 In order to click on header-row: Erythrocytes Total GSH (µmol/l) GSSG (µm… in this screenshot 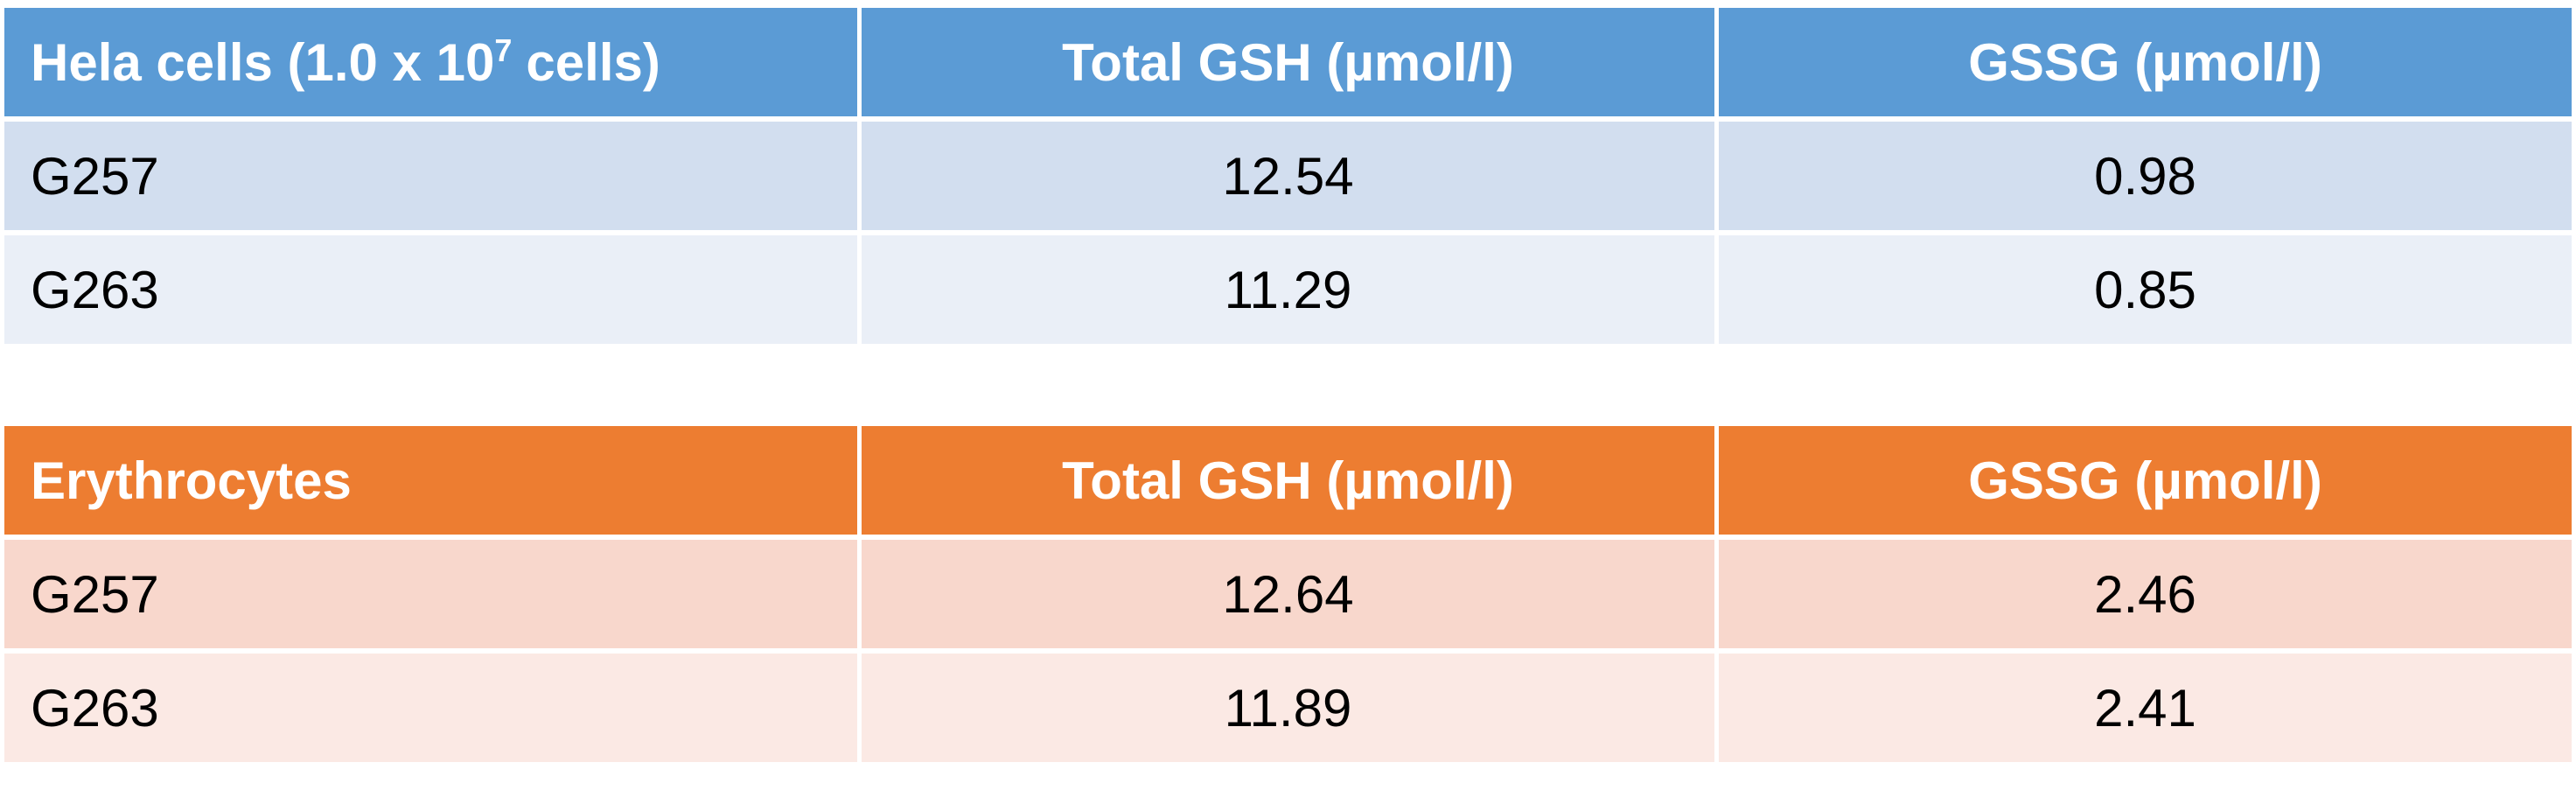, I will do `click(1288, 481)`.